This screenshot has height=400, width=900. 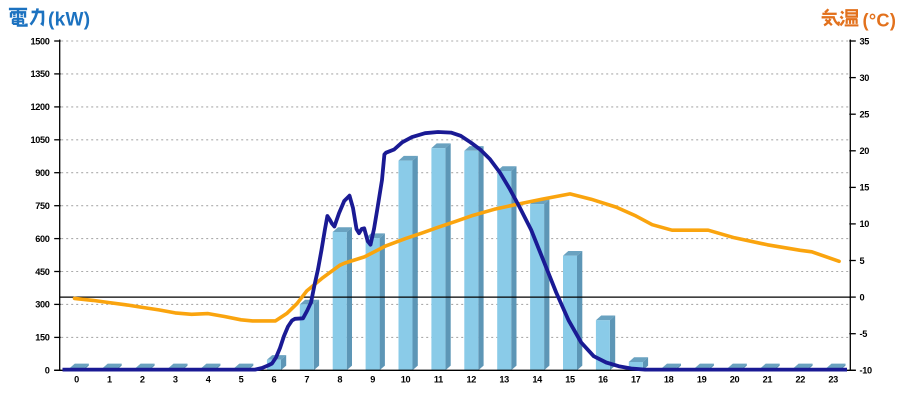 I want to click on svg-text: 300, so click(x=42, y=305).